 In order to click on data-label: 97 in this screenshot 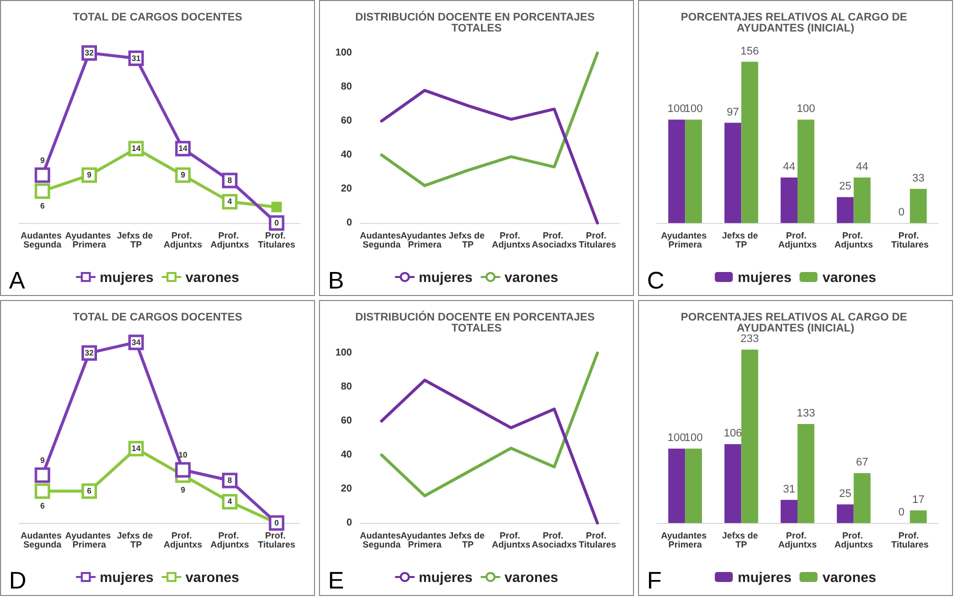, I will do `click(732, 112)`.